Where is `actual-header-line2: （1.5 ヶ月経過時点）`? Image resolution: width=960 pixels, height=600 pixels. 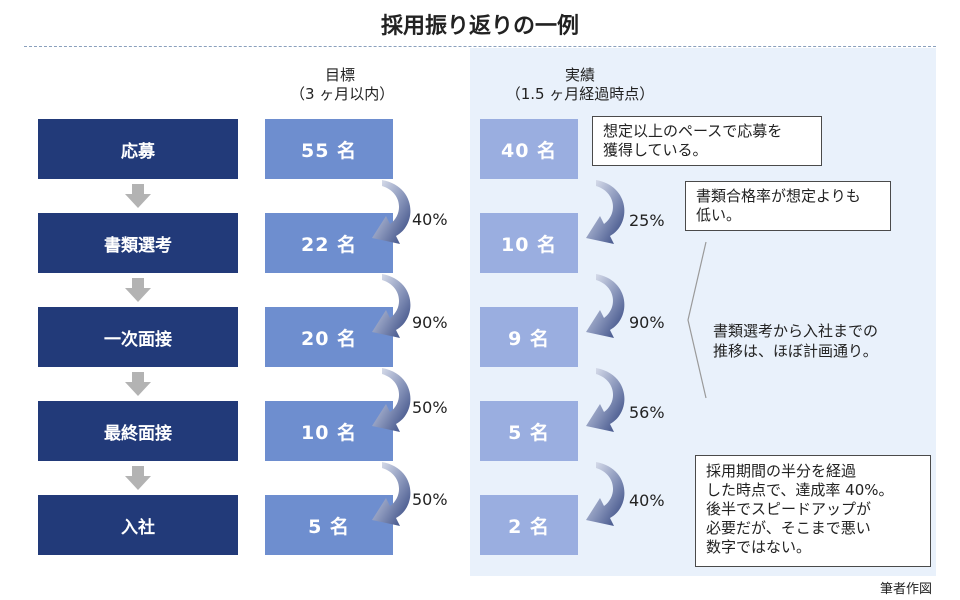 actual-header-line2: （1.5 ヶ月経過時点） is located at coordinates (580, 94).